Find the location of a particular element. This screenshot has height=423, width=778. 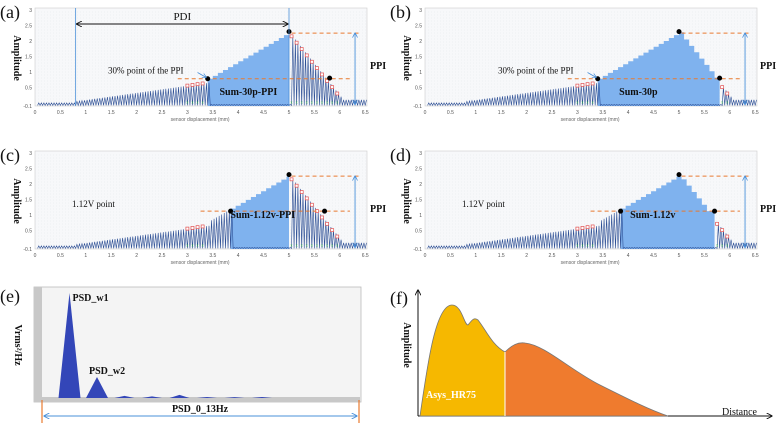

x-tick-label: 2 is located at coordinates (526, 256).